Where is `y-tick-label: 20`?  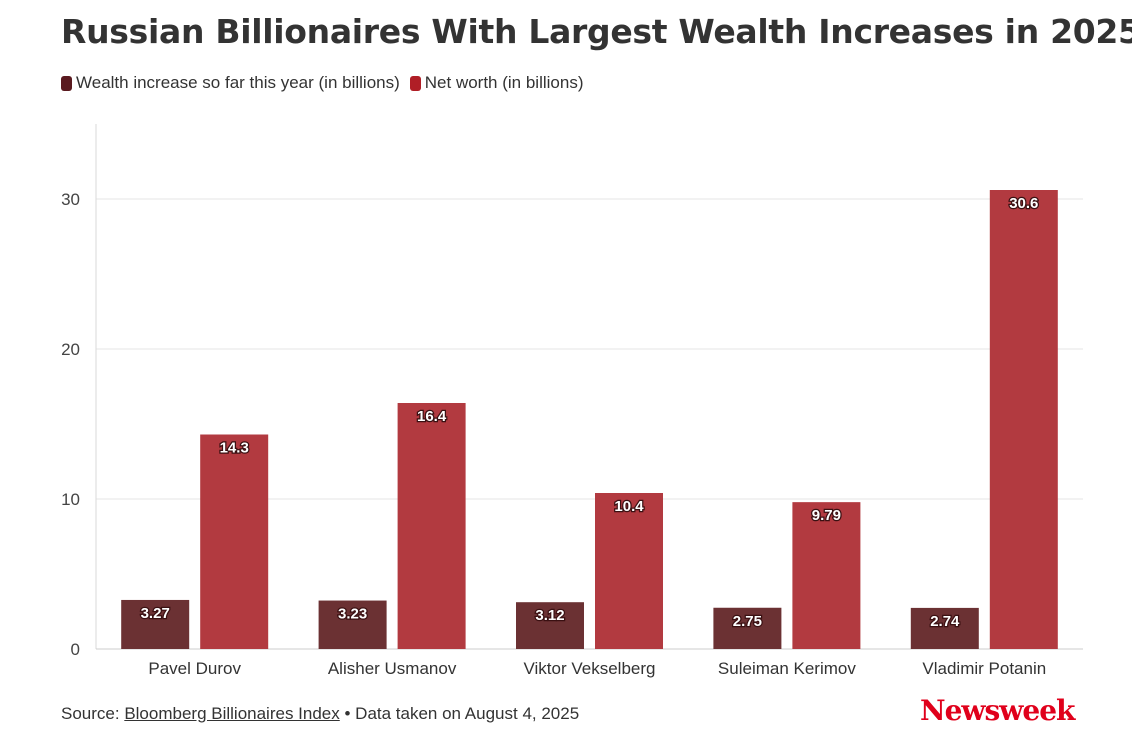
y-tick-label: 20 is located at coordinates (70, 349).